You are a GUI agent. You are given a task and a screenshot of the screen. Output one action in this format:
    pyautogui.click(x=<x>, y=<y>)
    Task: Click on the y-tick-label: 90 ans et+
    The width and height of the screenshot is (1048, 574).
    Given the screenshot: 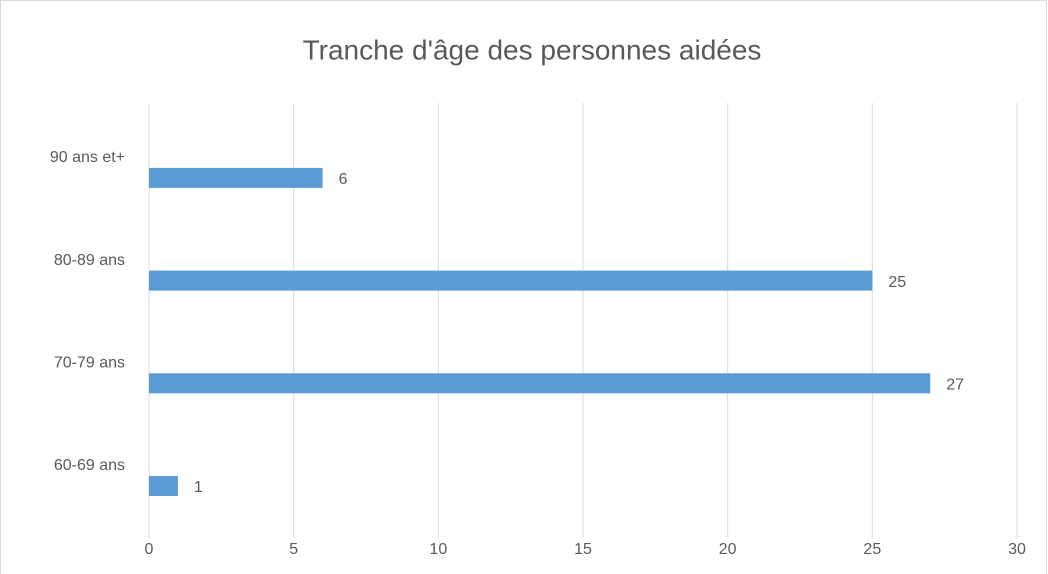 What is the action you would take?
    pyautogui.click(x=87, y=157)
    